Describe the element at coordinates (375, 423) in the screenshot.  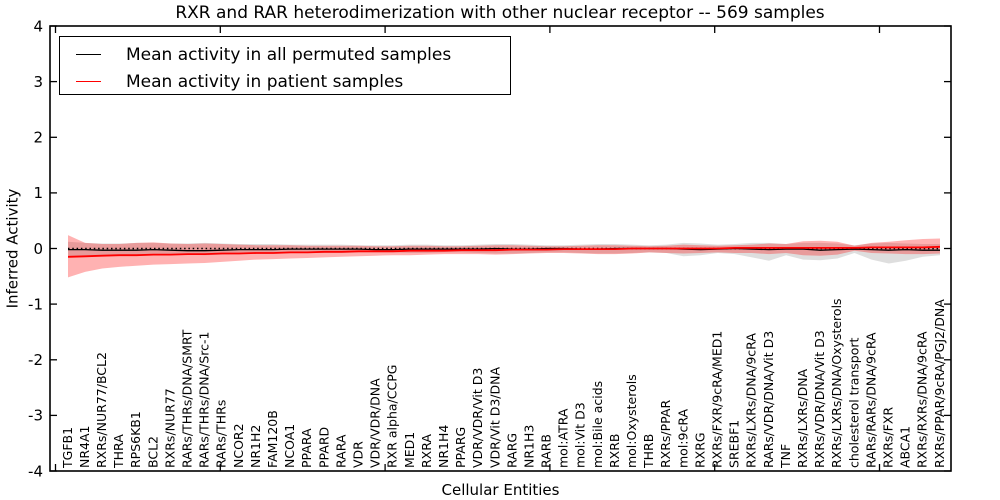
I see `x-tick-label: VDR/VDR/DNA` at that location.